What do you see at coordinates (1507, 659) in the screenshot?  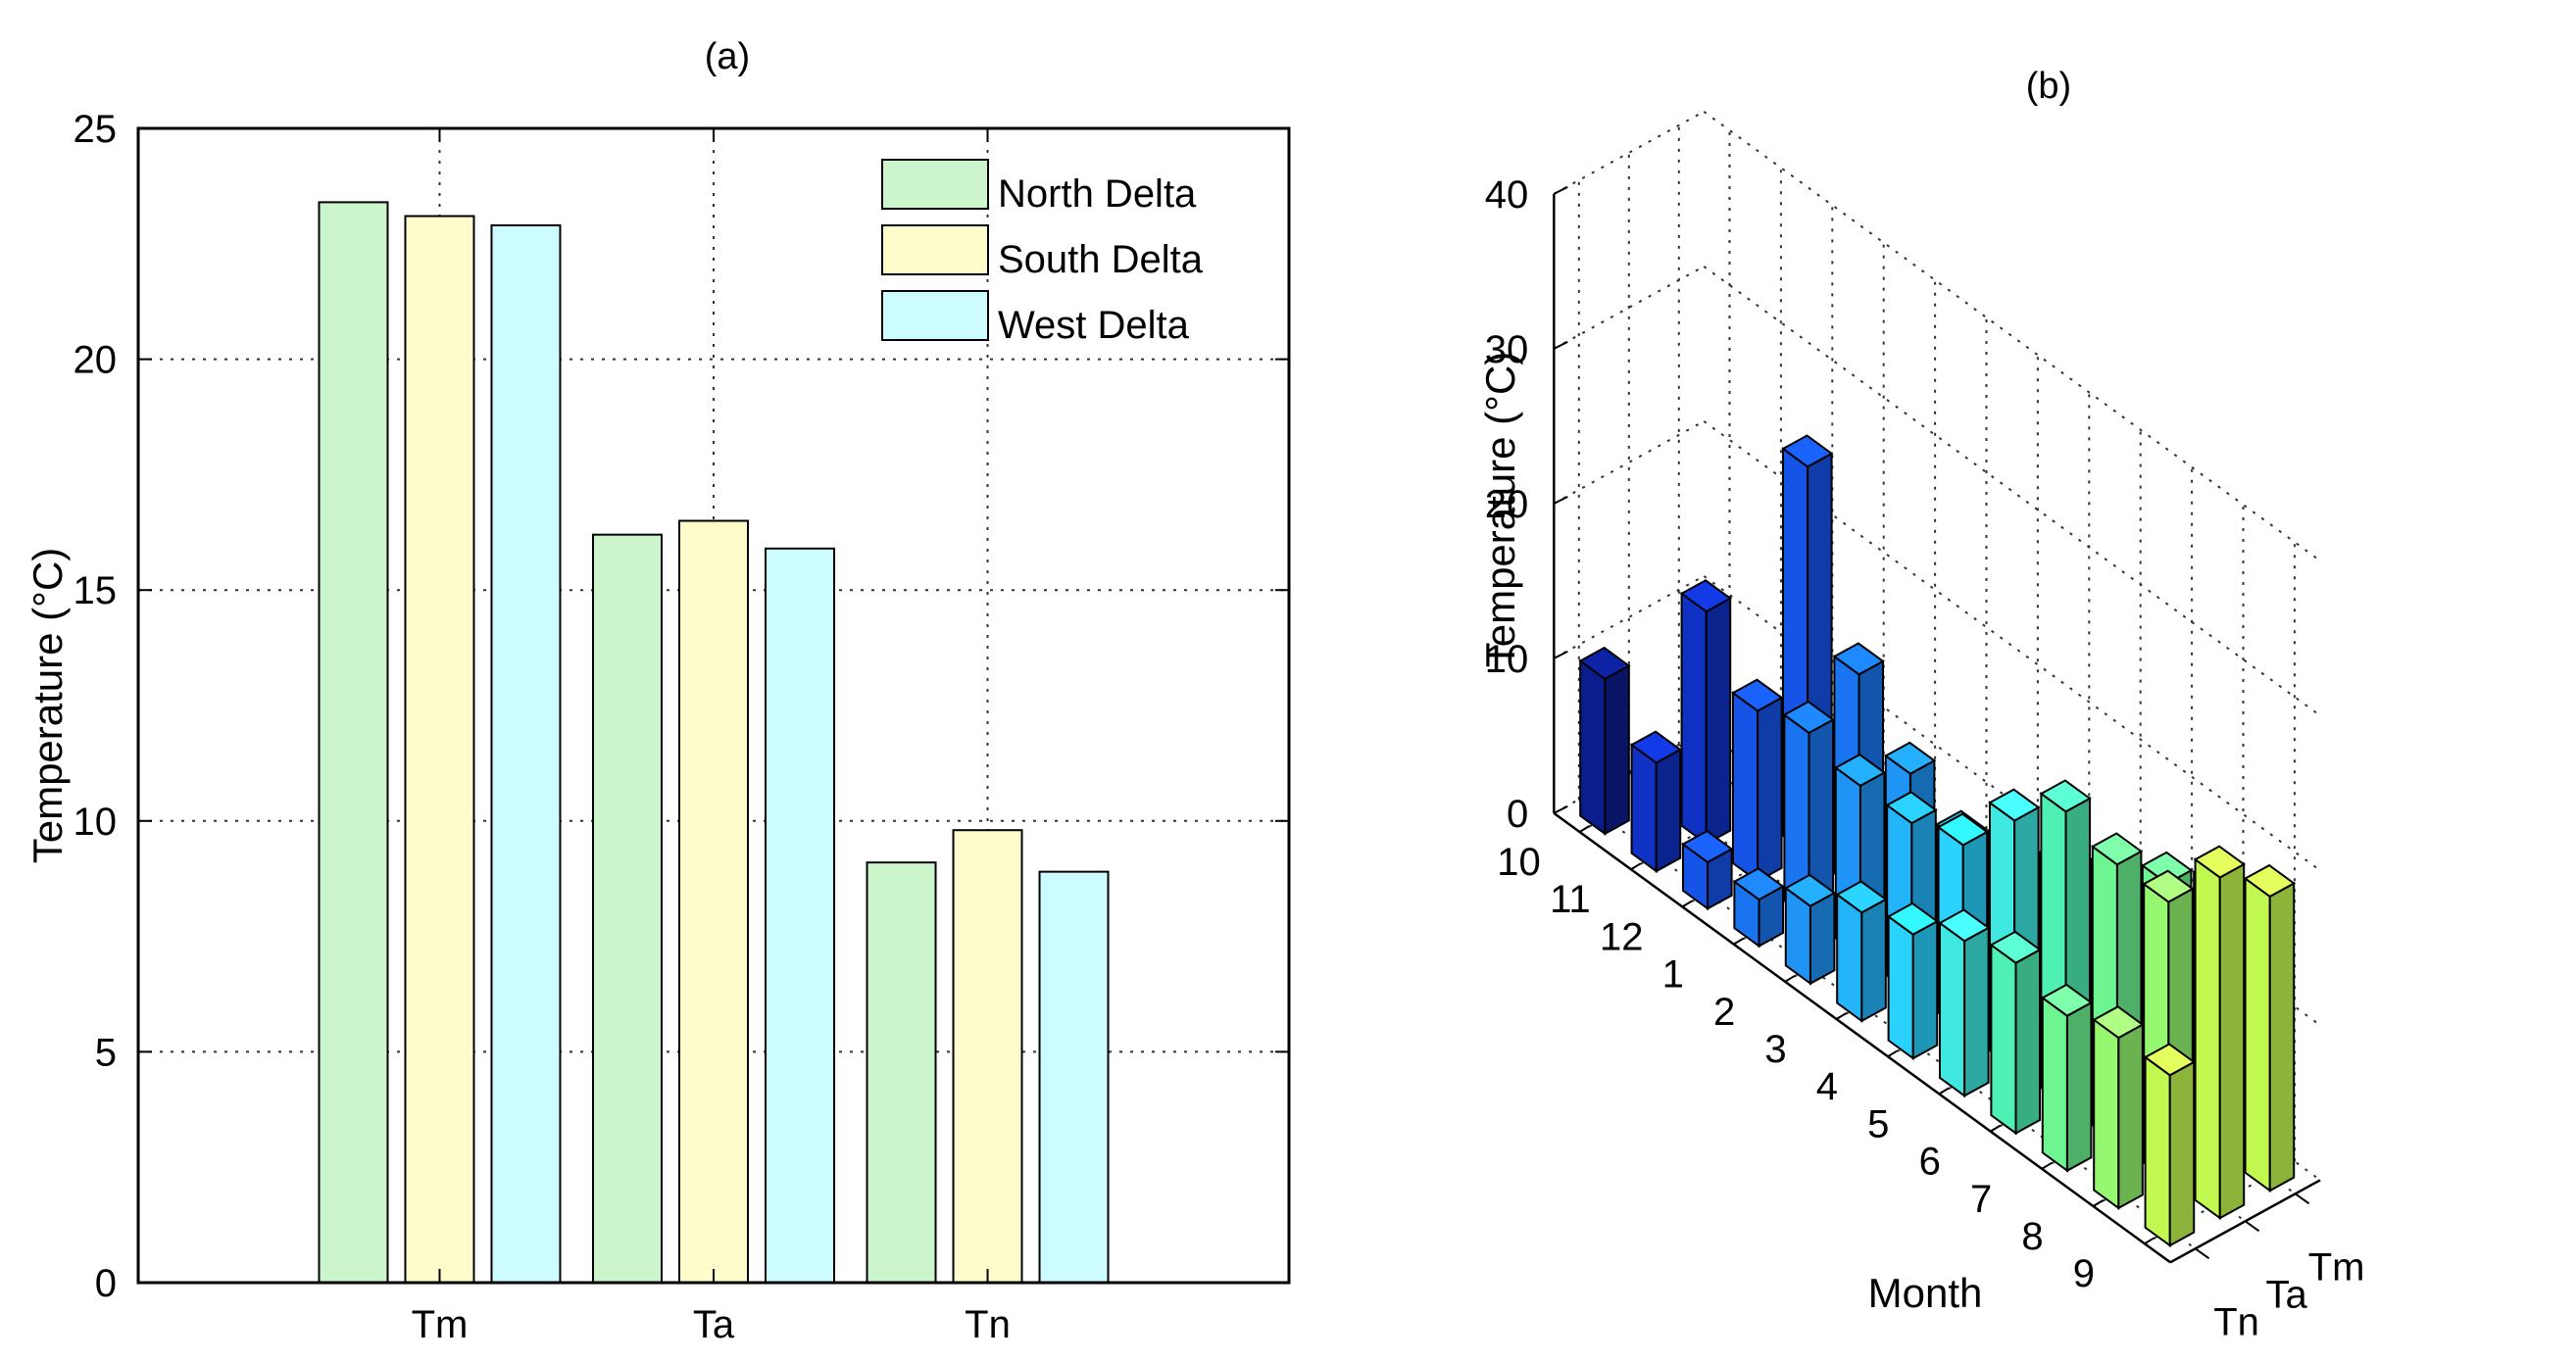 I see `panel-b-ztick-label: 10` at bounding box center [1507, 659].